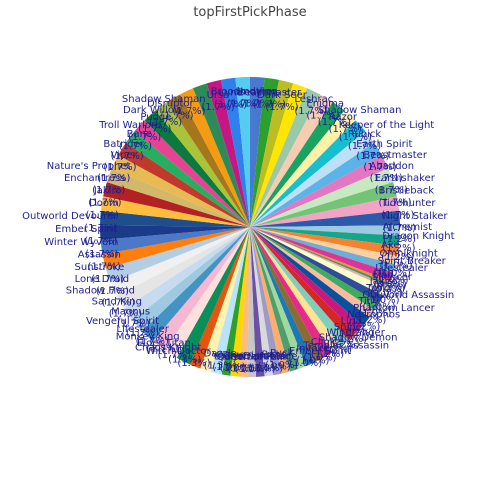 This screenshot has width=500, height=500. I want to click on slice-label-name: Elder Titan, so click(164, 343).